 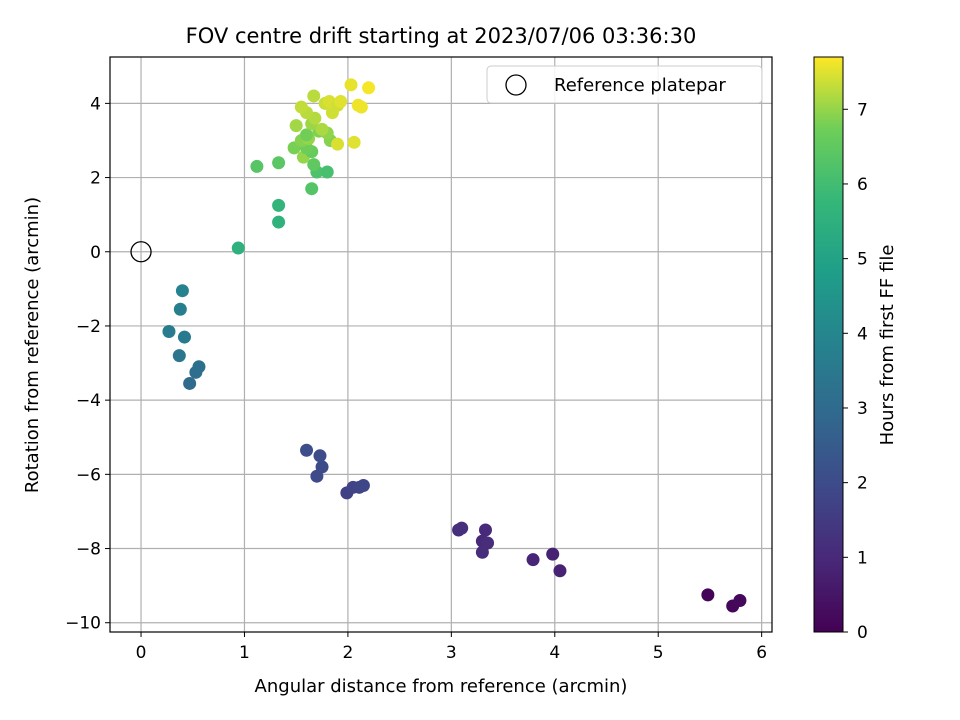 What do you see at coordinates (88, 475) in the screenshot?
I see `y-tick-label: −6` at bounding box center [88, 475].